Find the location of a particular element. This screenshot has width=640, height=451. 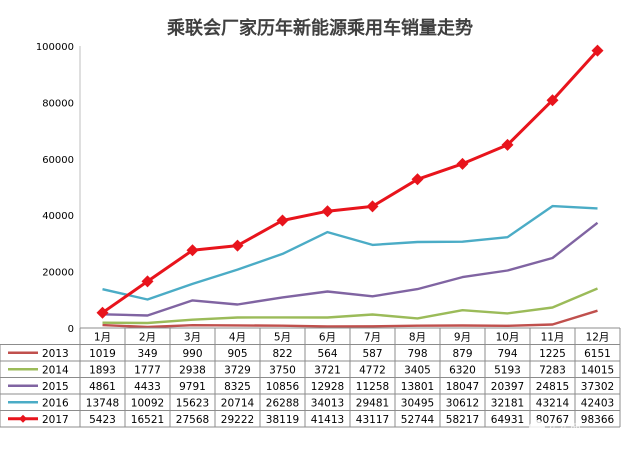

legend-series-name: 2016 is located at coordinates (55, 403).